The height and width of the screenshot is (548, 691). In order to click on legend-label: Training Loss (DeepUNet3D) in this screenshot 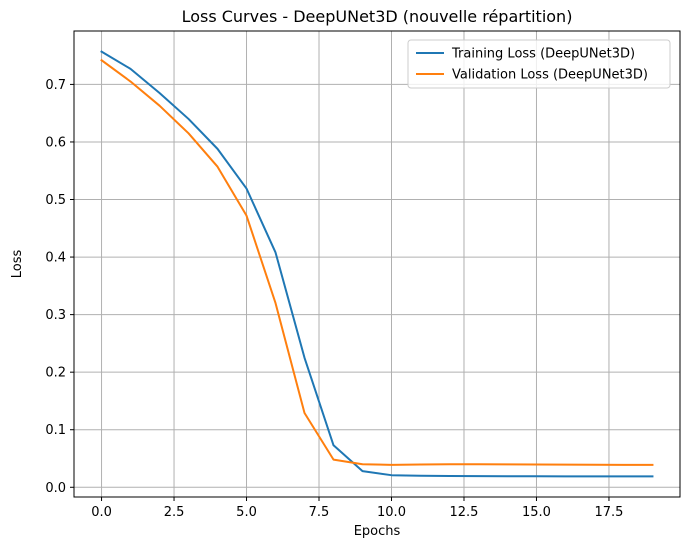, I will do `click(543, 54)`.